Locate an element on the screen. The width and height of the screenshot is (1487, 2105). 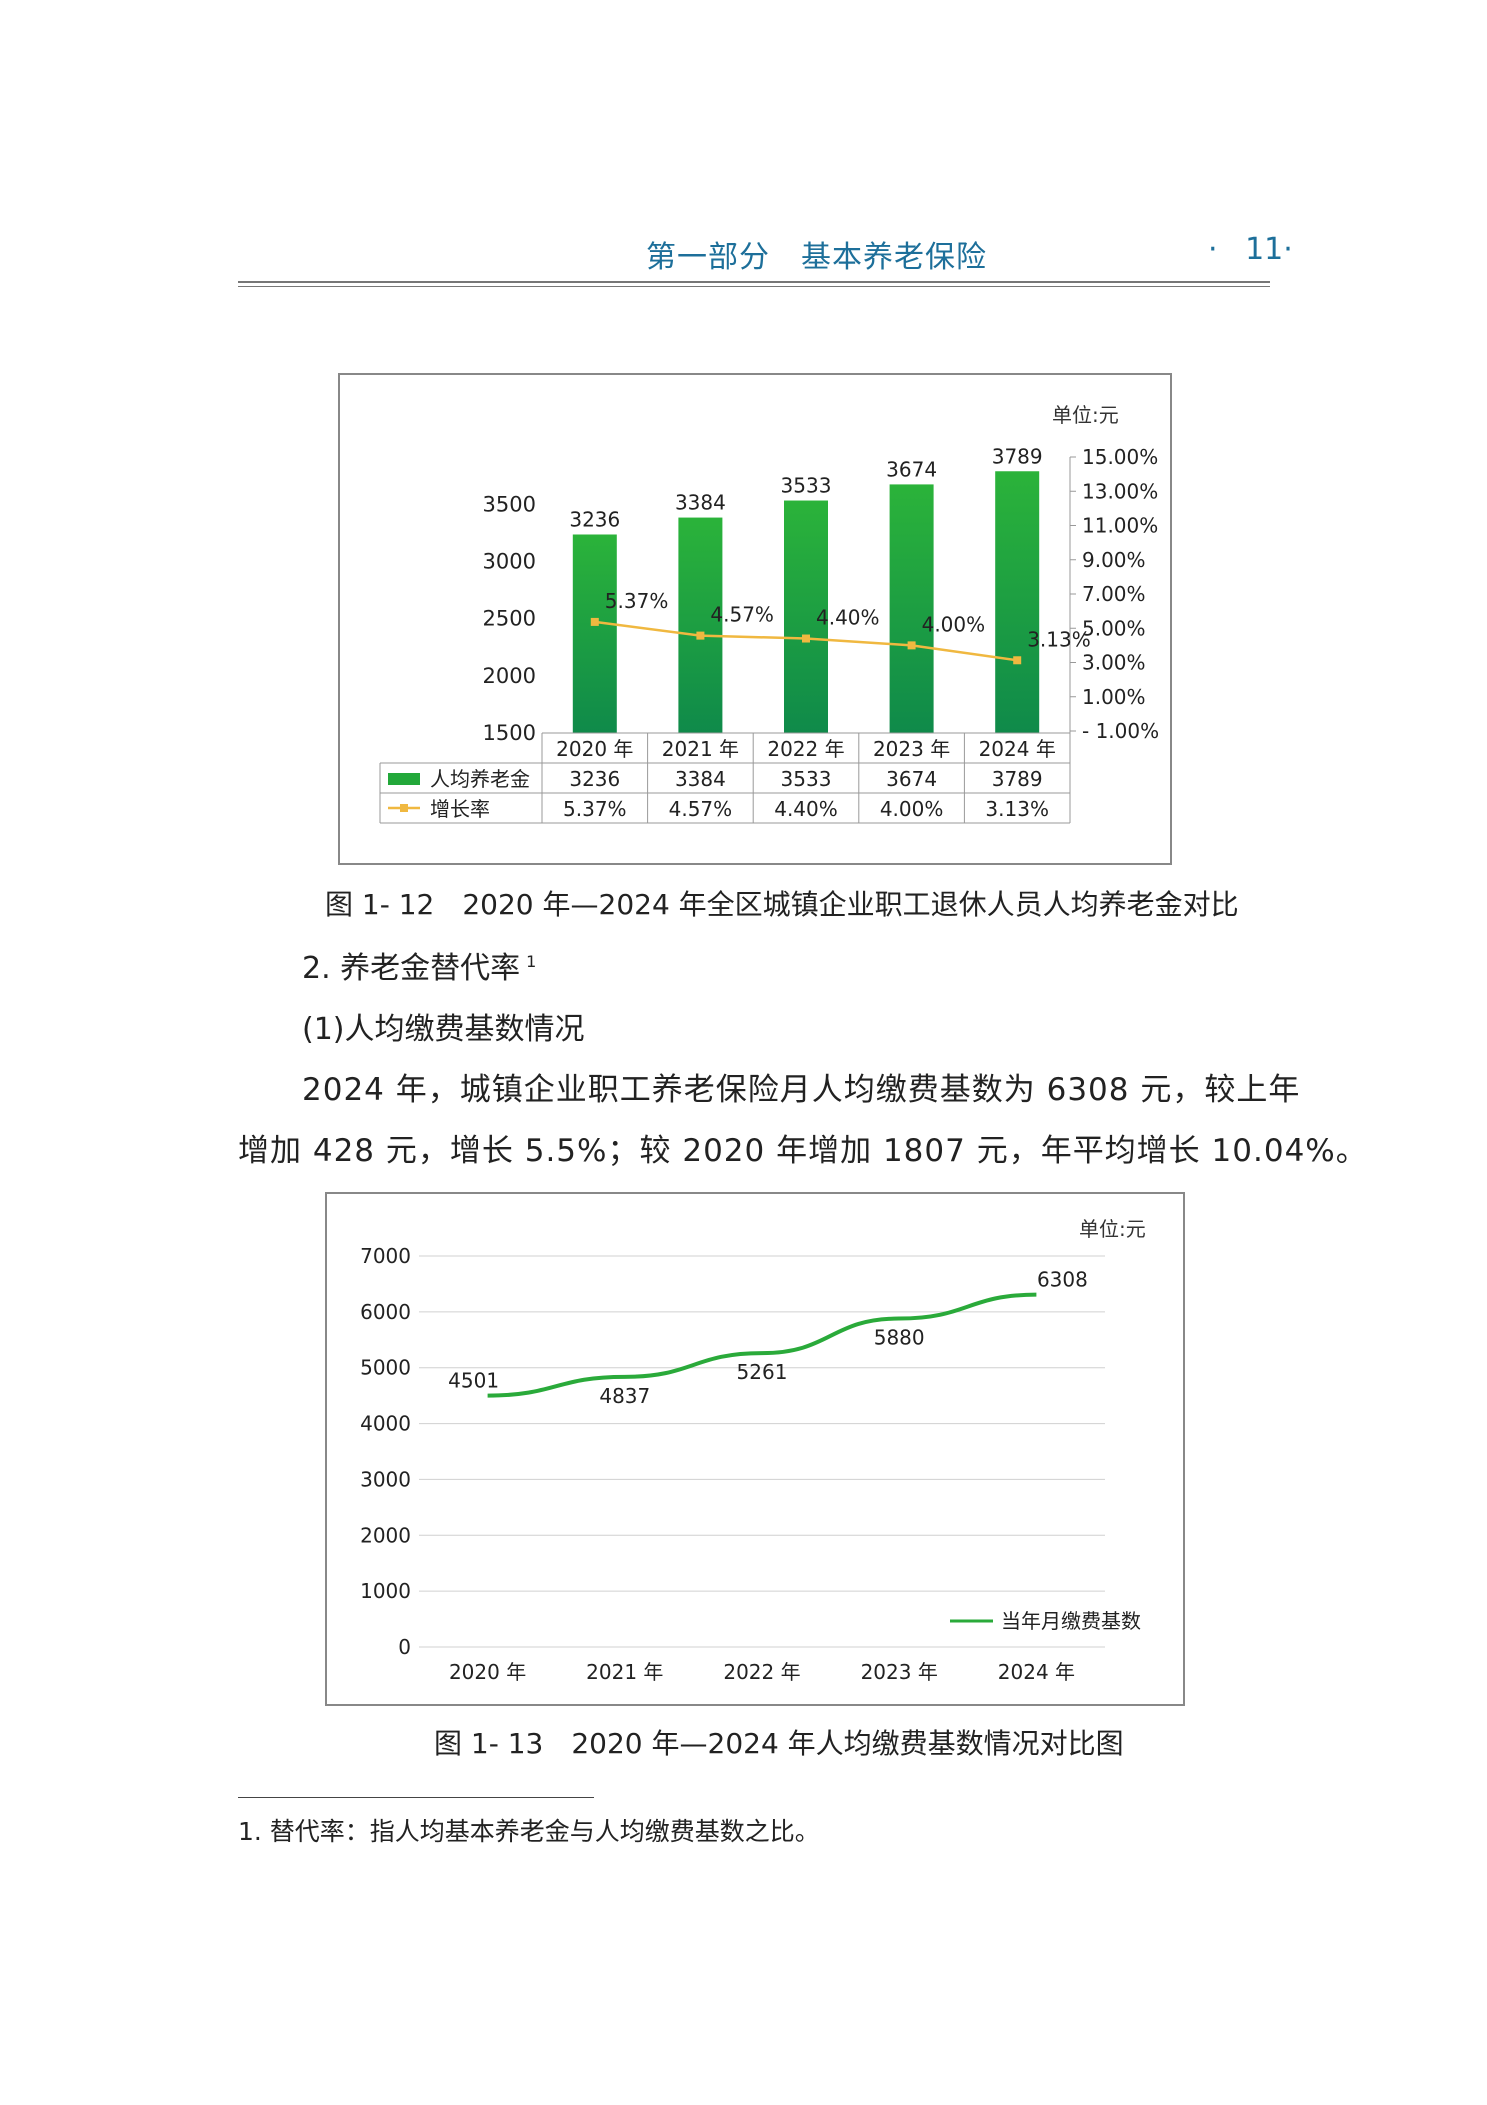
legend-label-line: 增长率 is located at coordinates (460, 809).